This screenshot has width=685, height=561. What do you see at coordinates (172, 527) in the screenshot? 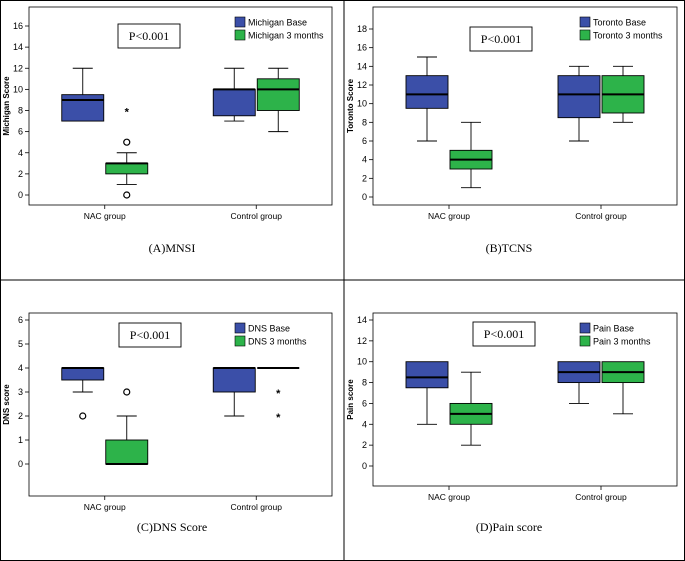
I see `panel-caption: (C)DNS Score` at bounding box center [172, 527].